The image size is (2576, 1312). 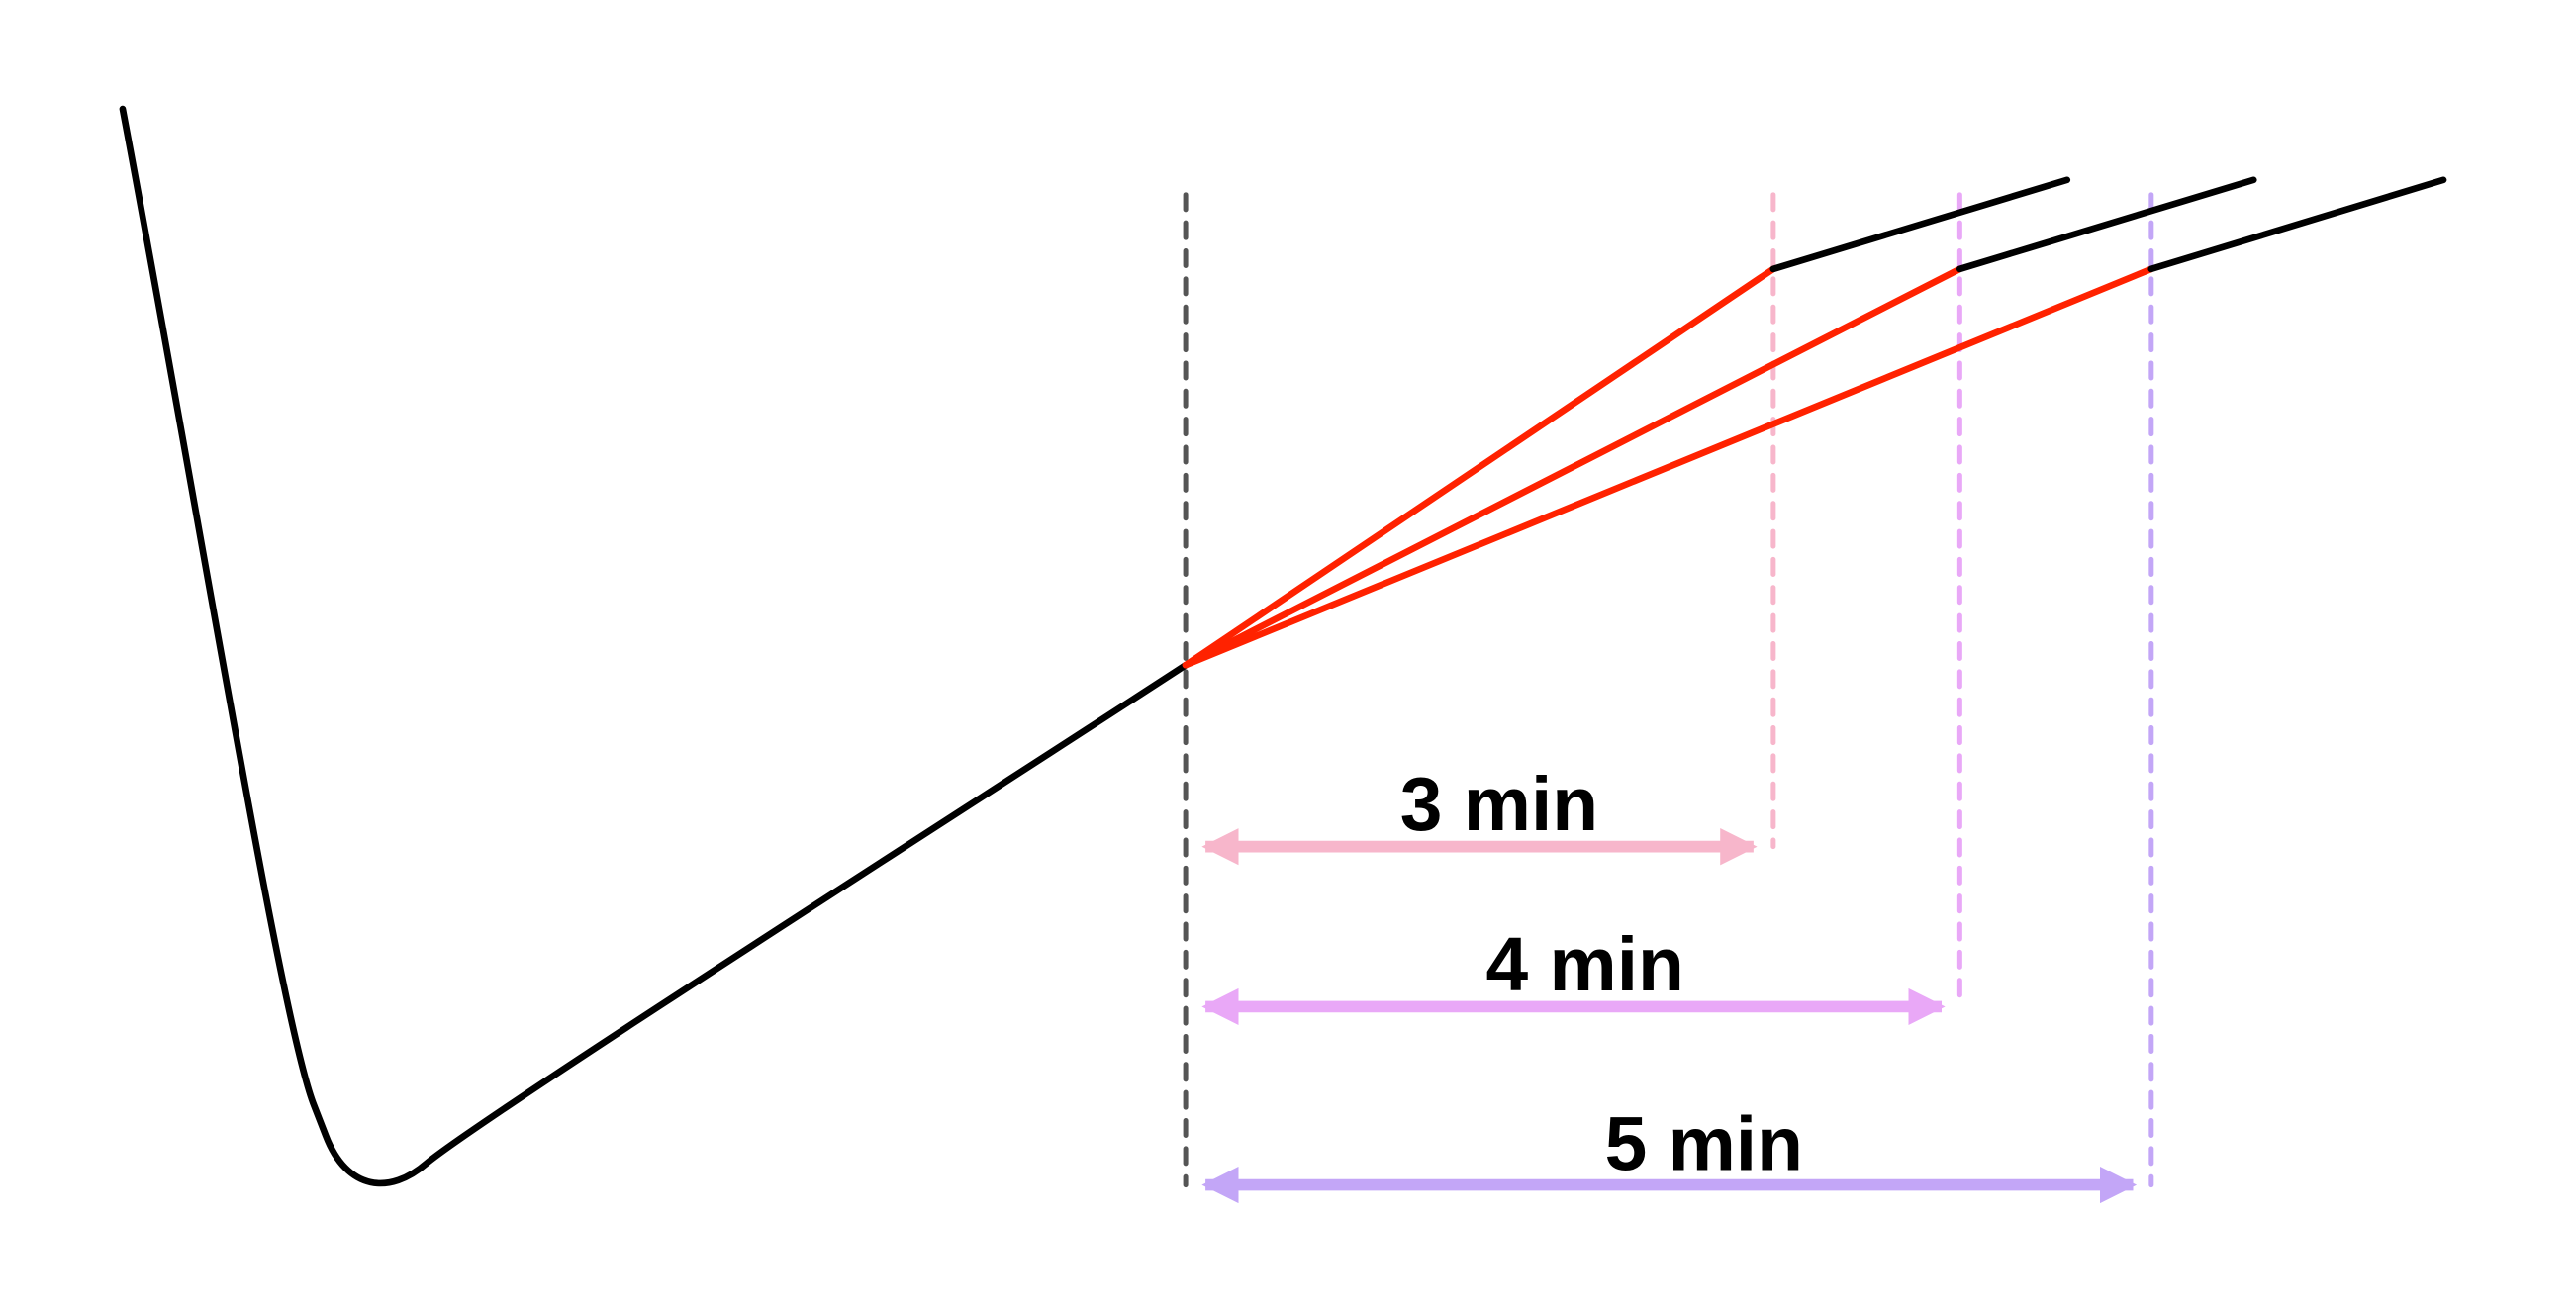 I want to click on continuation-3-min, so click(x=1920, y=225).